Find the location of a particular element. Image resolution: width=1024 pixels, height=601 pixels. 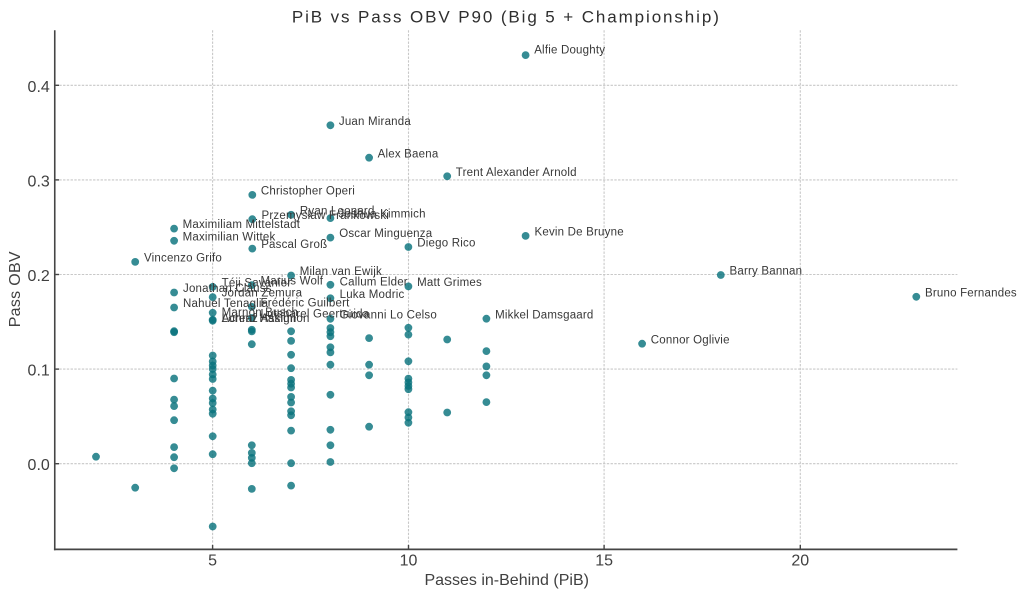

svg-text: Lorenz Assignon is located at coordinates (266, 319).